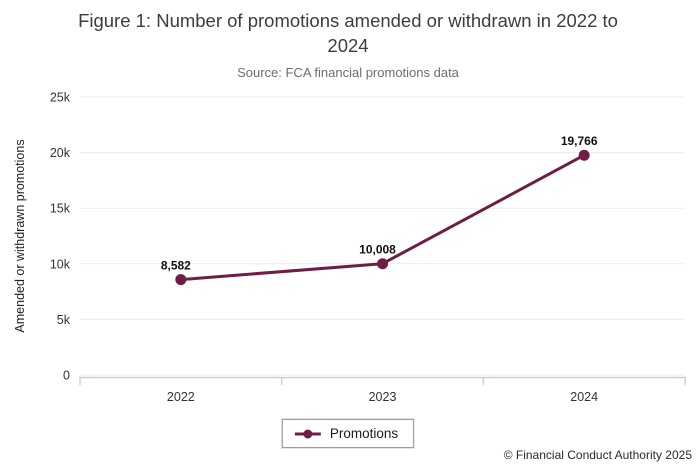 This screenshot has width=696, height=464. Describe the element at coordinates (60, 98) in the screenshot. I see `y-tick-label-25k: 25k` at that location.